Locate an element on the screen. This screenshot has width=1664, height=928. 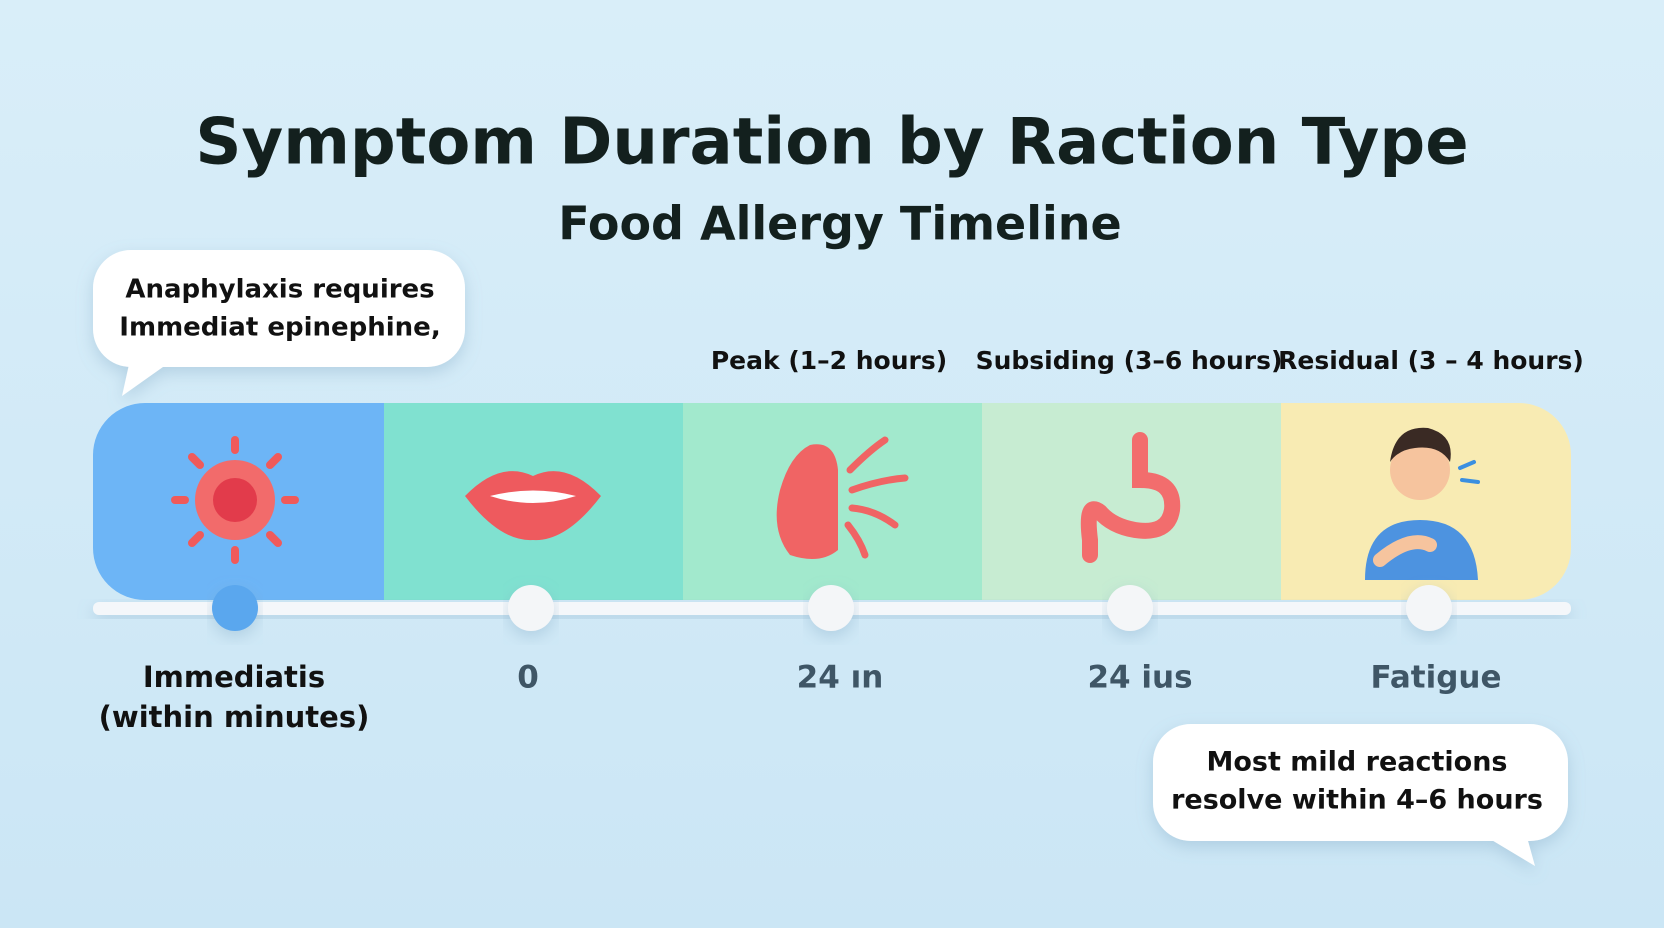
stage-label: Immediatis is located at coordinates (234, 677).